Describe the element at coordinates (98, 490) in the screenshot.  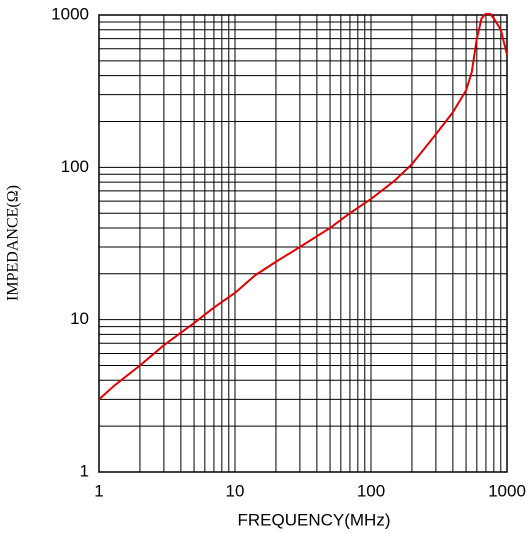
I see `x-tick-label: 1` at that location.